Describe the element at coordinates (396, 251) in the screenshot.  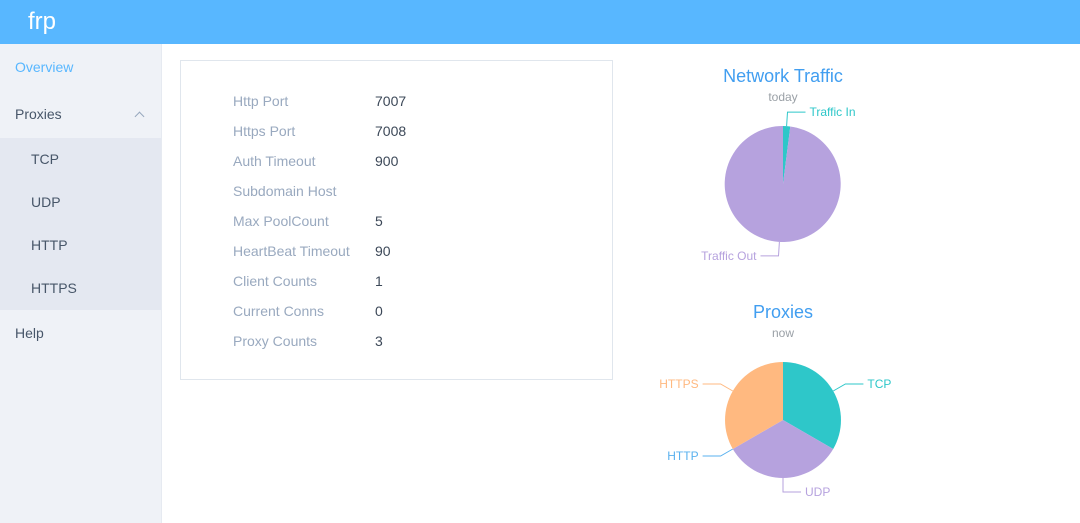
I see `table-row: HeartBeat Timeout 90` at that location.